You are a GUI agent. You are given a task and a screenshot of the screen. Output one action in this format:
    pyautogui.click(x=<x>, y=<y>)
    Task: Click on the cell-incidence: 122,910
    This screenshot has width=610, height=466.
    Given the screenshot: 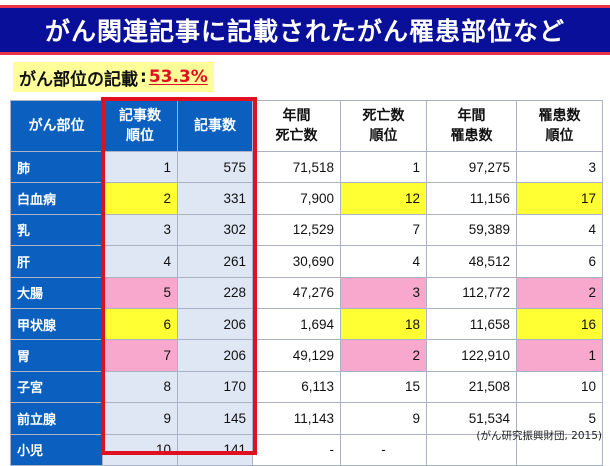 What is the action you would take?
    pyautogui.click(x=471, y=355)
    